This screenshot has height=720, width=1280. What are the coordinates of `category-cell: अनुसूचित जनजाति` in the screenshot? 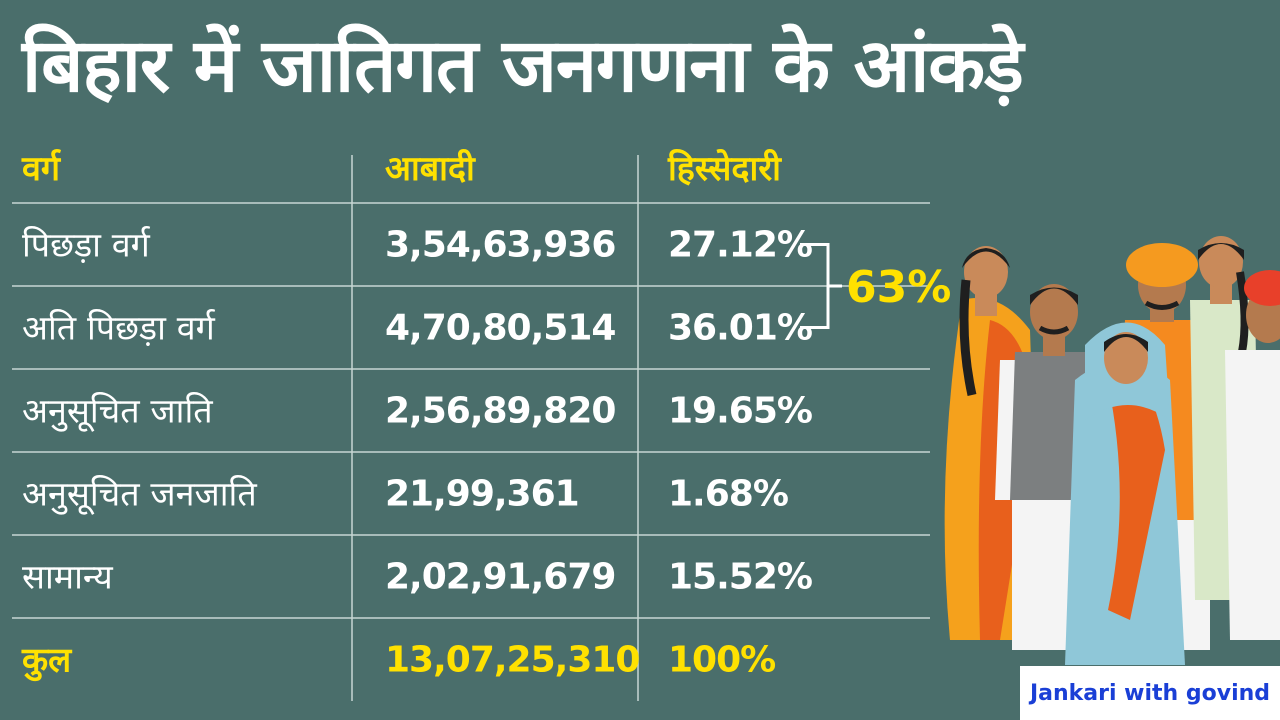 It's located at (139, 495).